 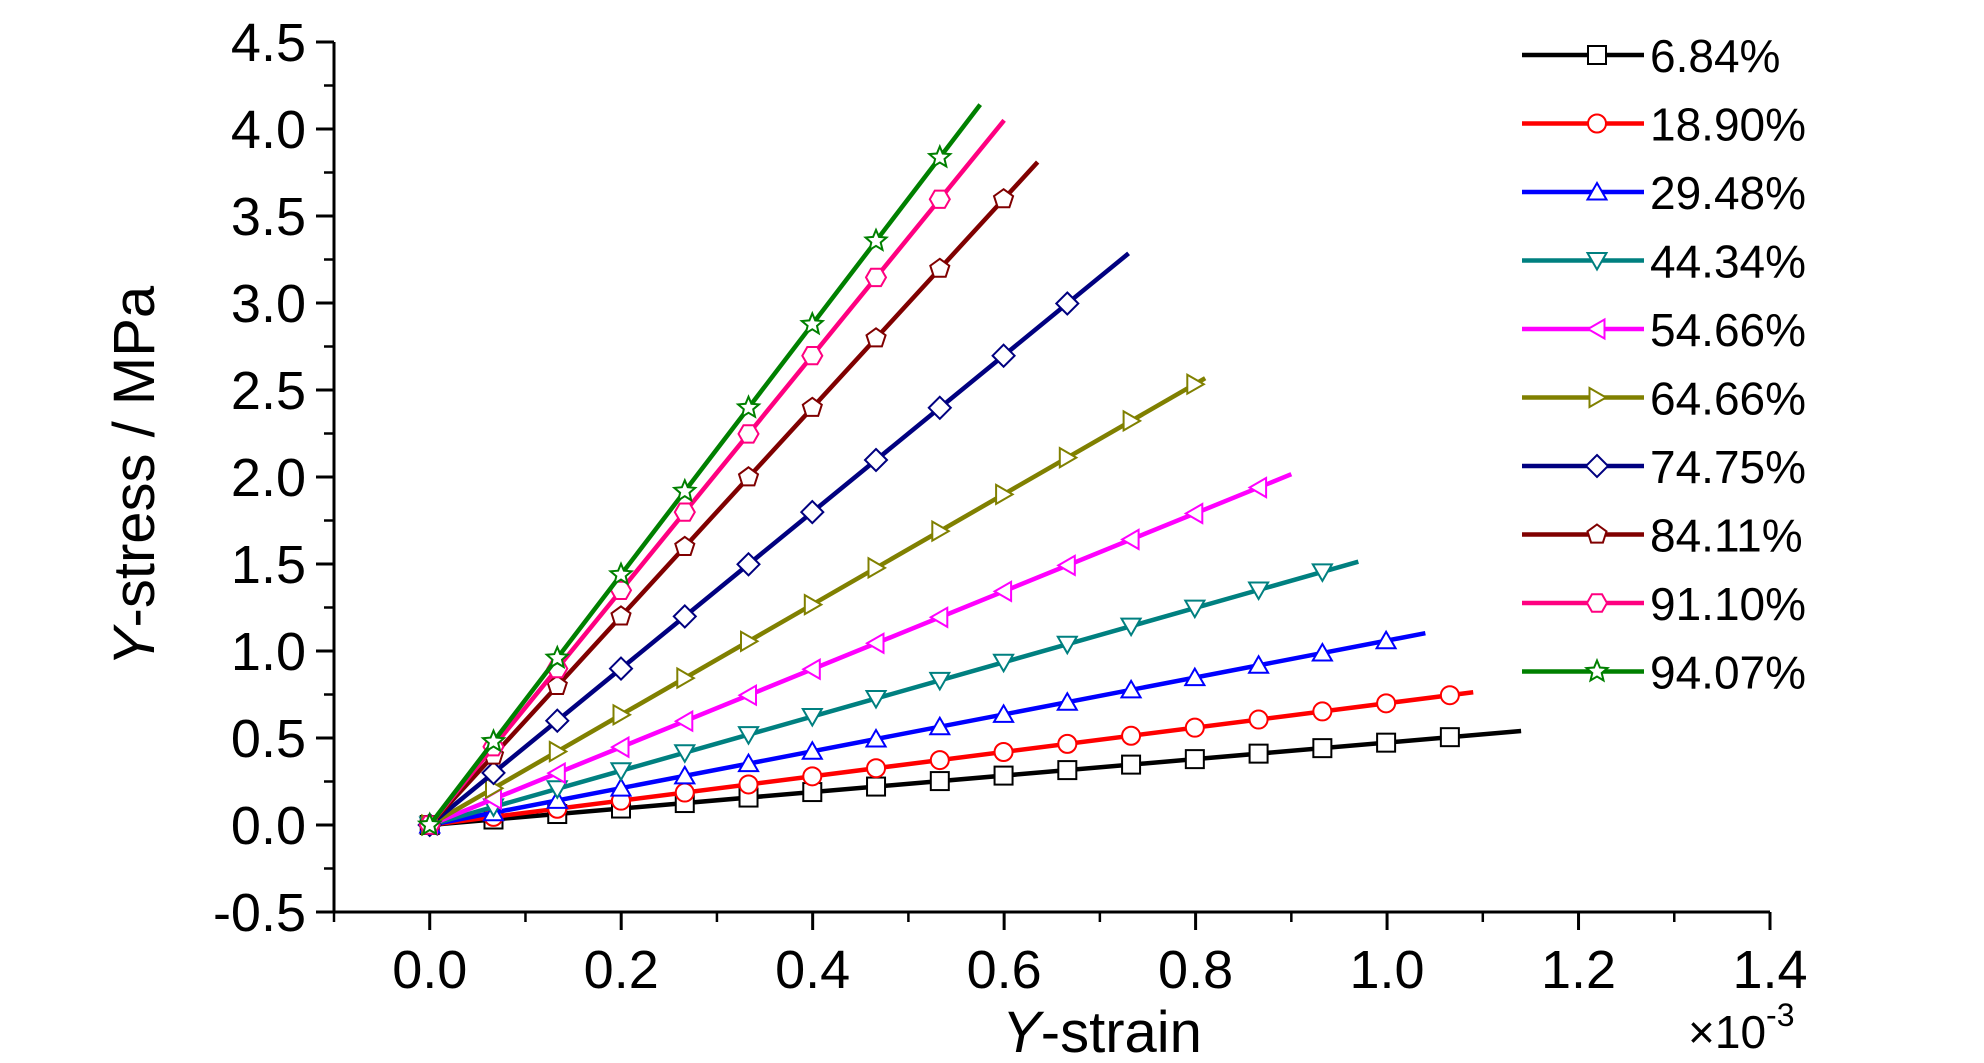 I want to click on y-tick-label: 0.0, so click(x=268, y=826).